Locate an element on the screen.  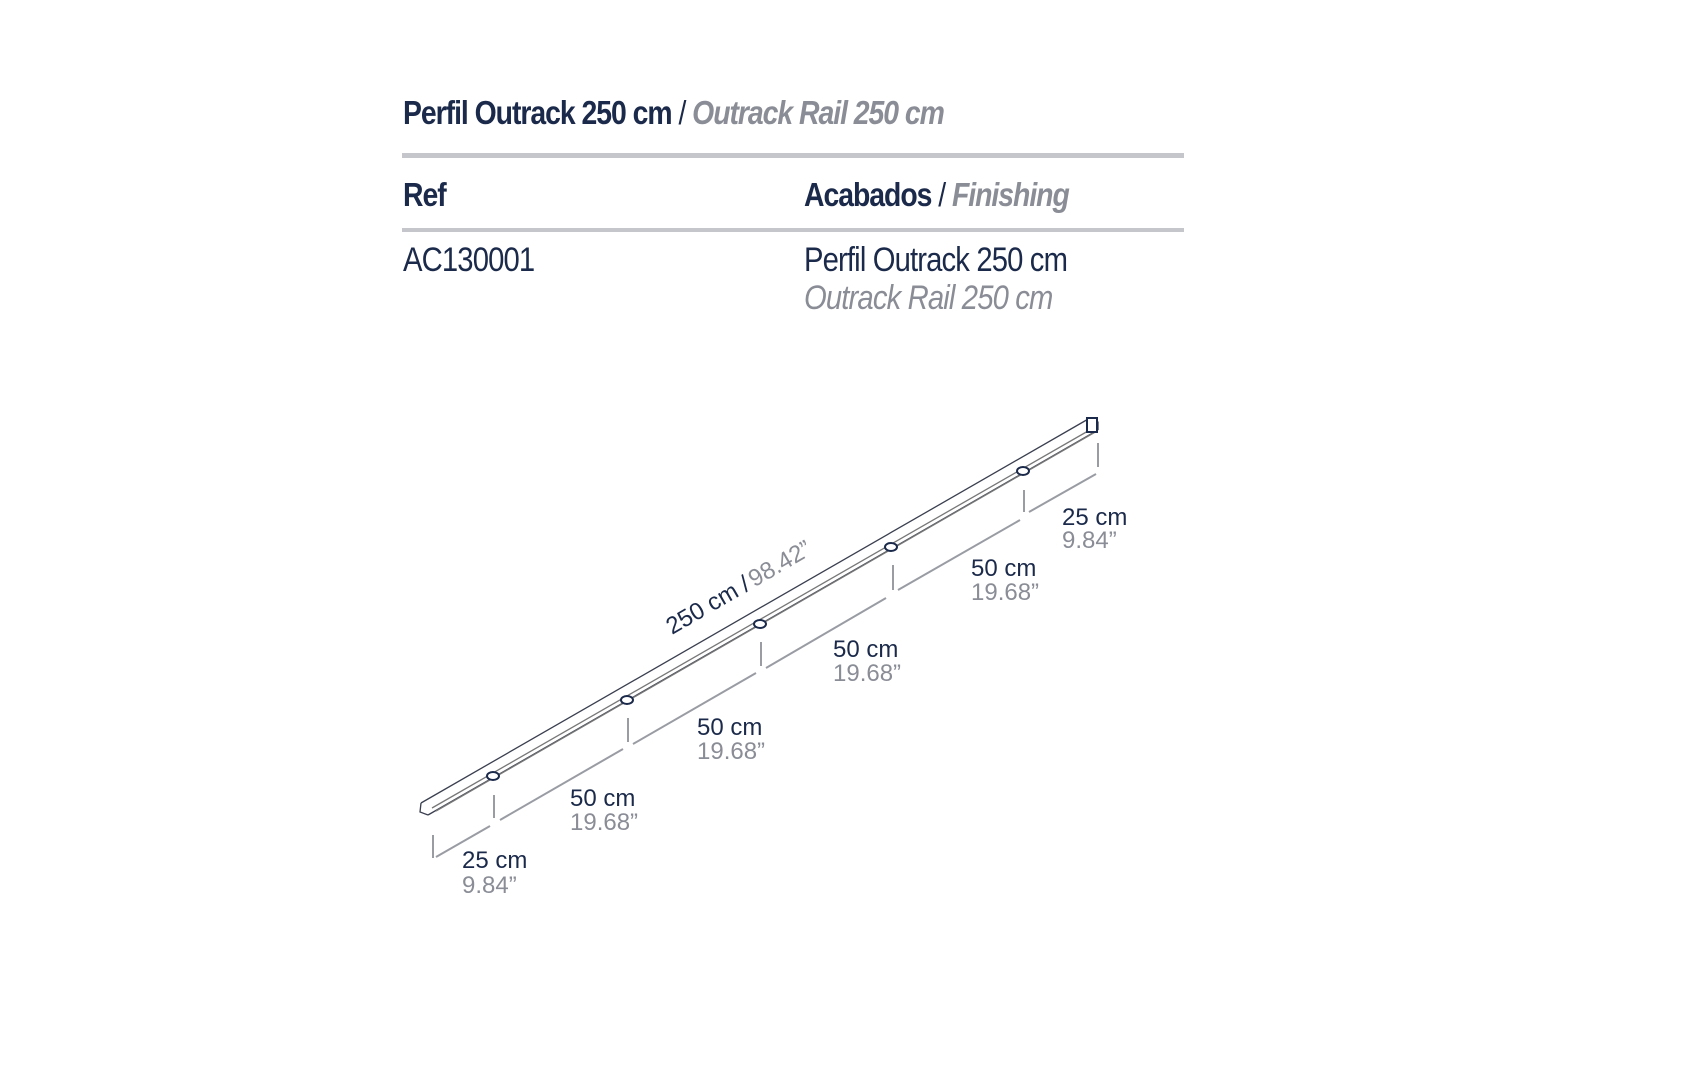
header-ref: Ref is located at coordinates (425, 194).